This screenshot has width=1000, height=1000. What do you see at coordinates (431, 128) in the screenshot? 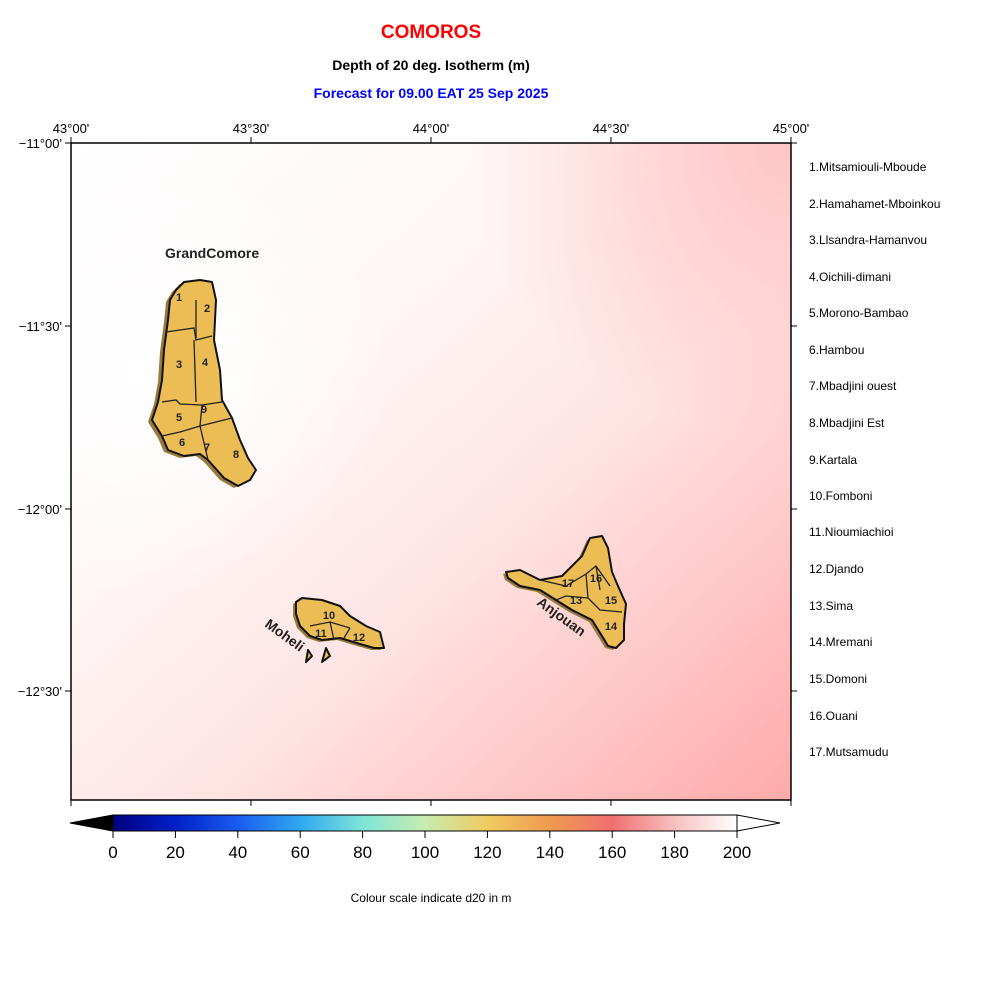
I see `lon-label: 44°00'` at bounding box center [431, 128].